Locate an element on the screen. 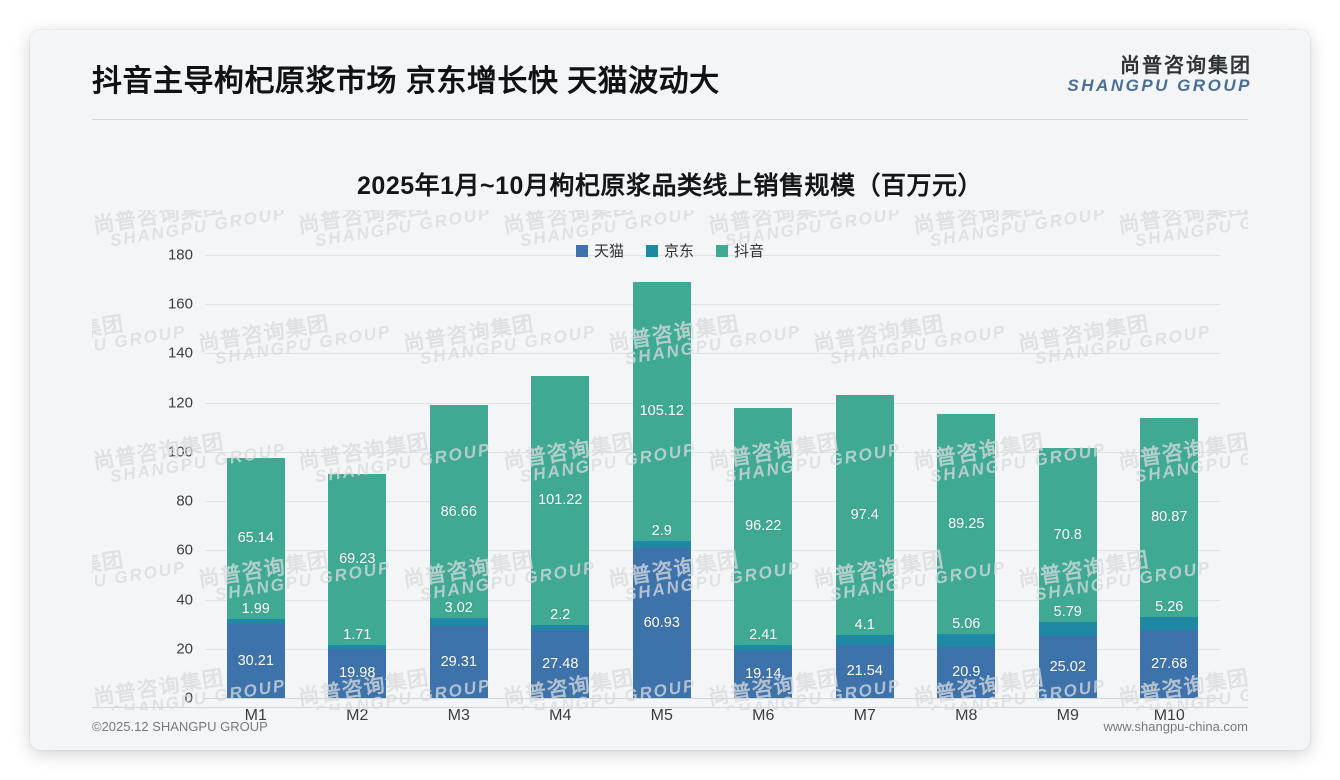 The width and height of the screenshot is (1340, 780). bar-value-label: 69.23 is located at coordinates (357, 559).